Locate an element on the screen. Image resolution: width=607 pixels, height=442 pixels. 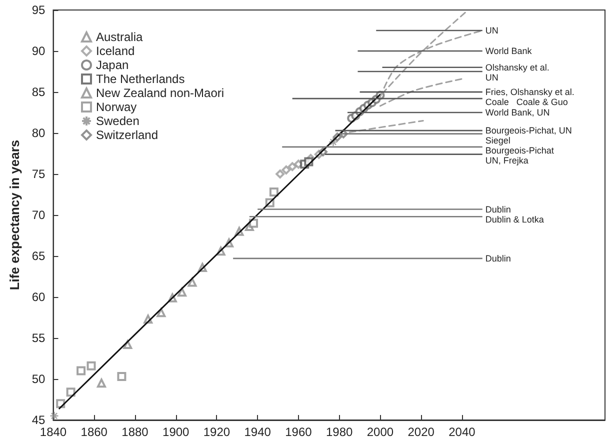
series-label: World Bank is located at coordinates (508, 51).